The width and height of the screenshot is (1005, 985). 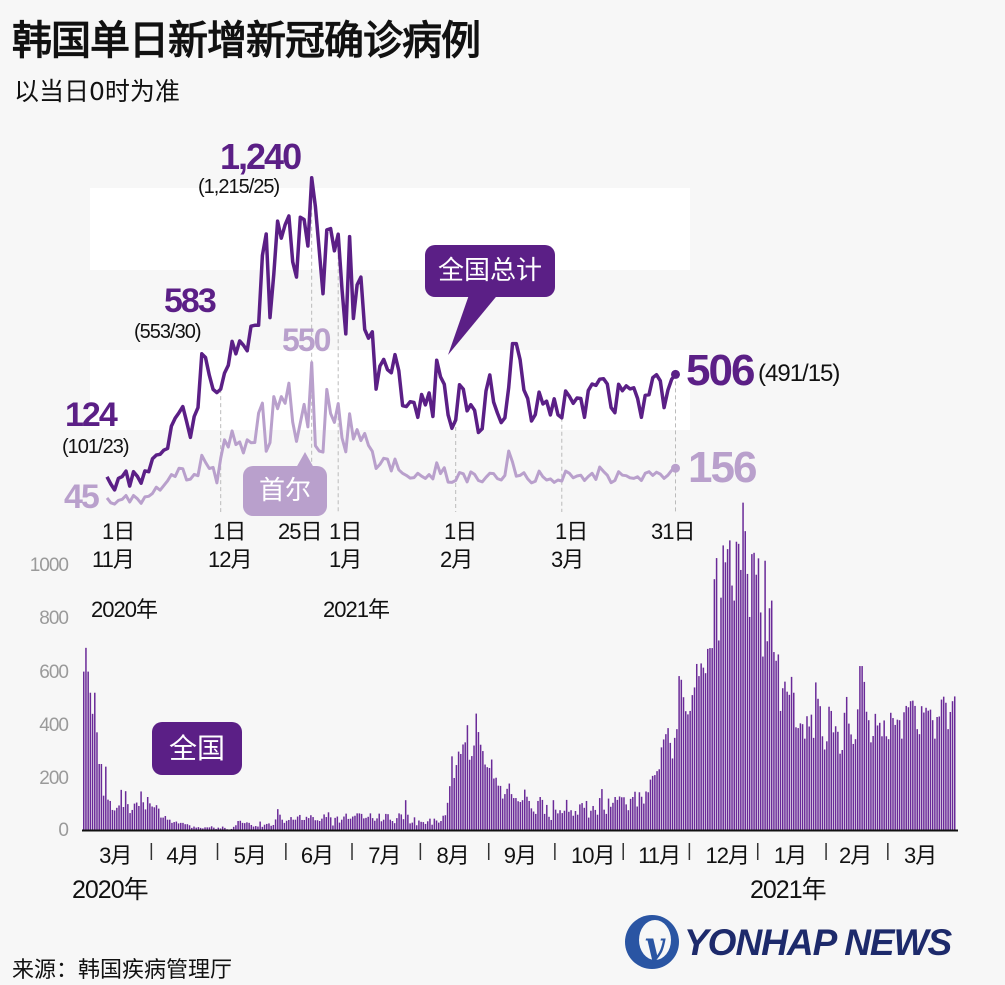 What do you see at coordinates (306, 340) in the screenshot?
I see `seoul-peak-label: 550` at bounding box center [306, 340].